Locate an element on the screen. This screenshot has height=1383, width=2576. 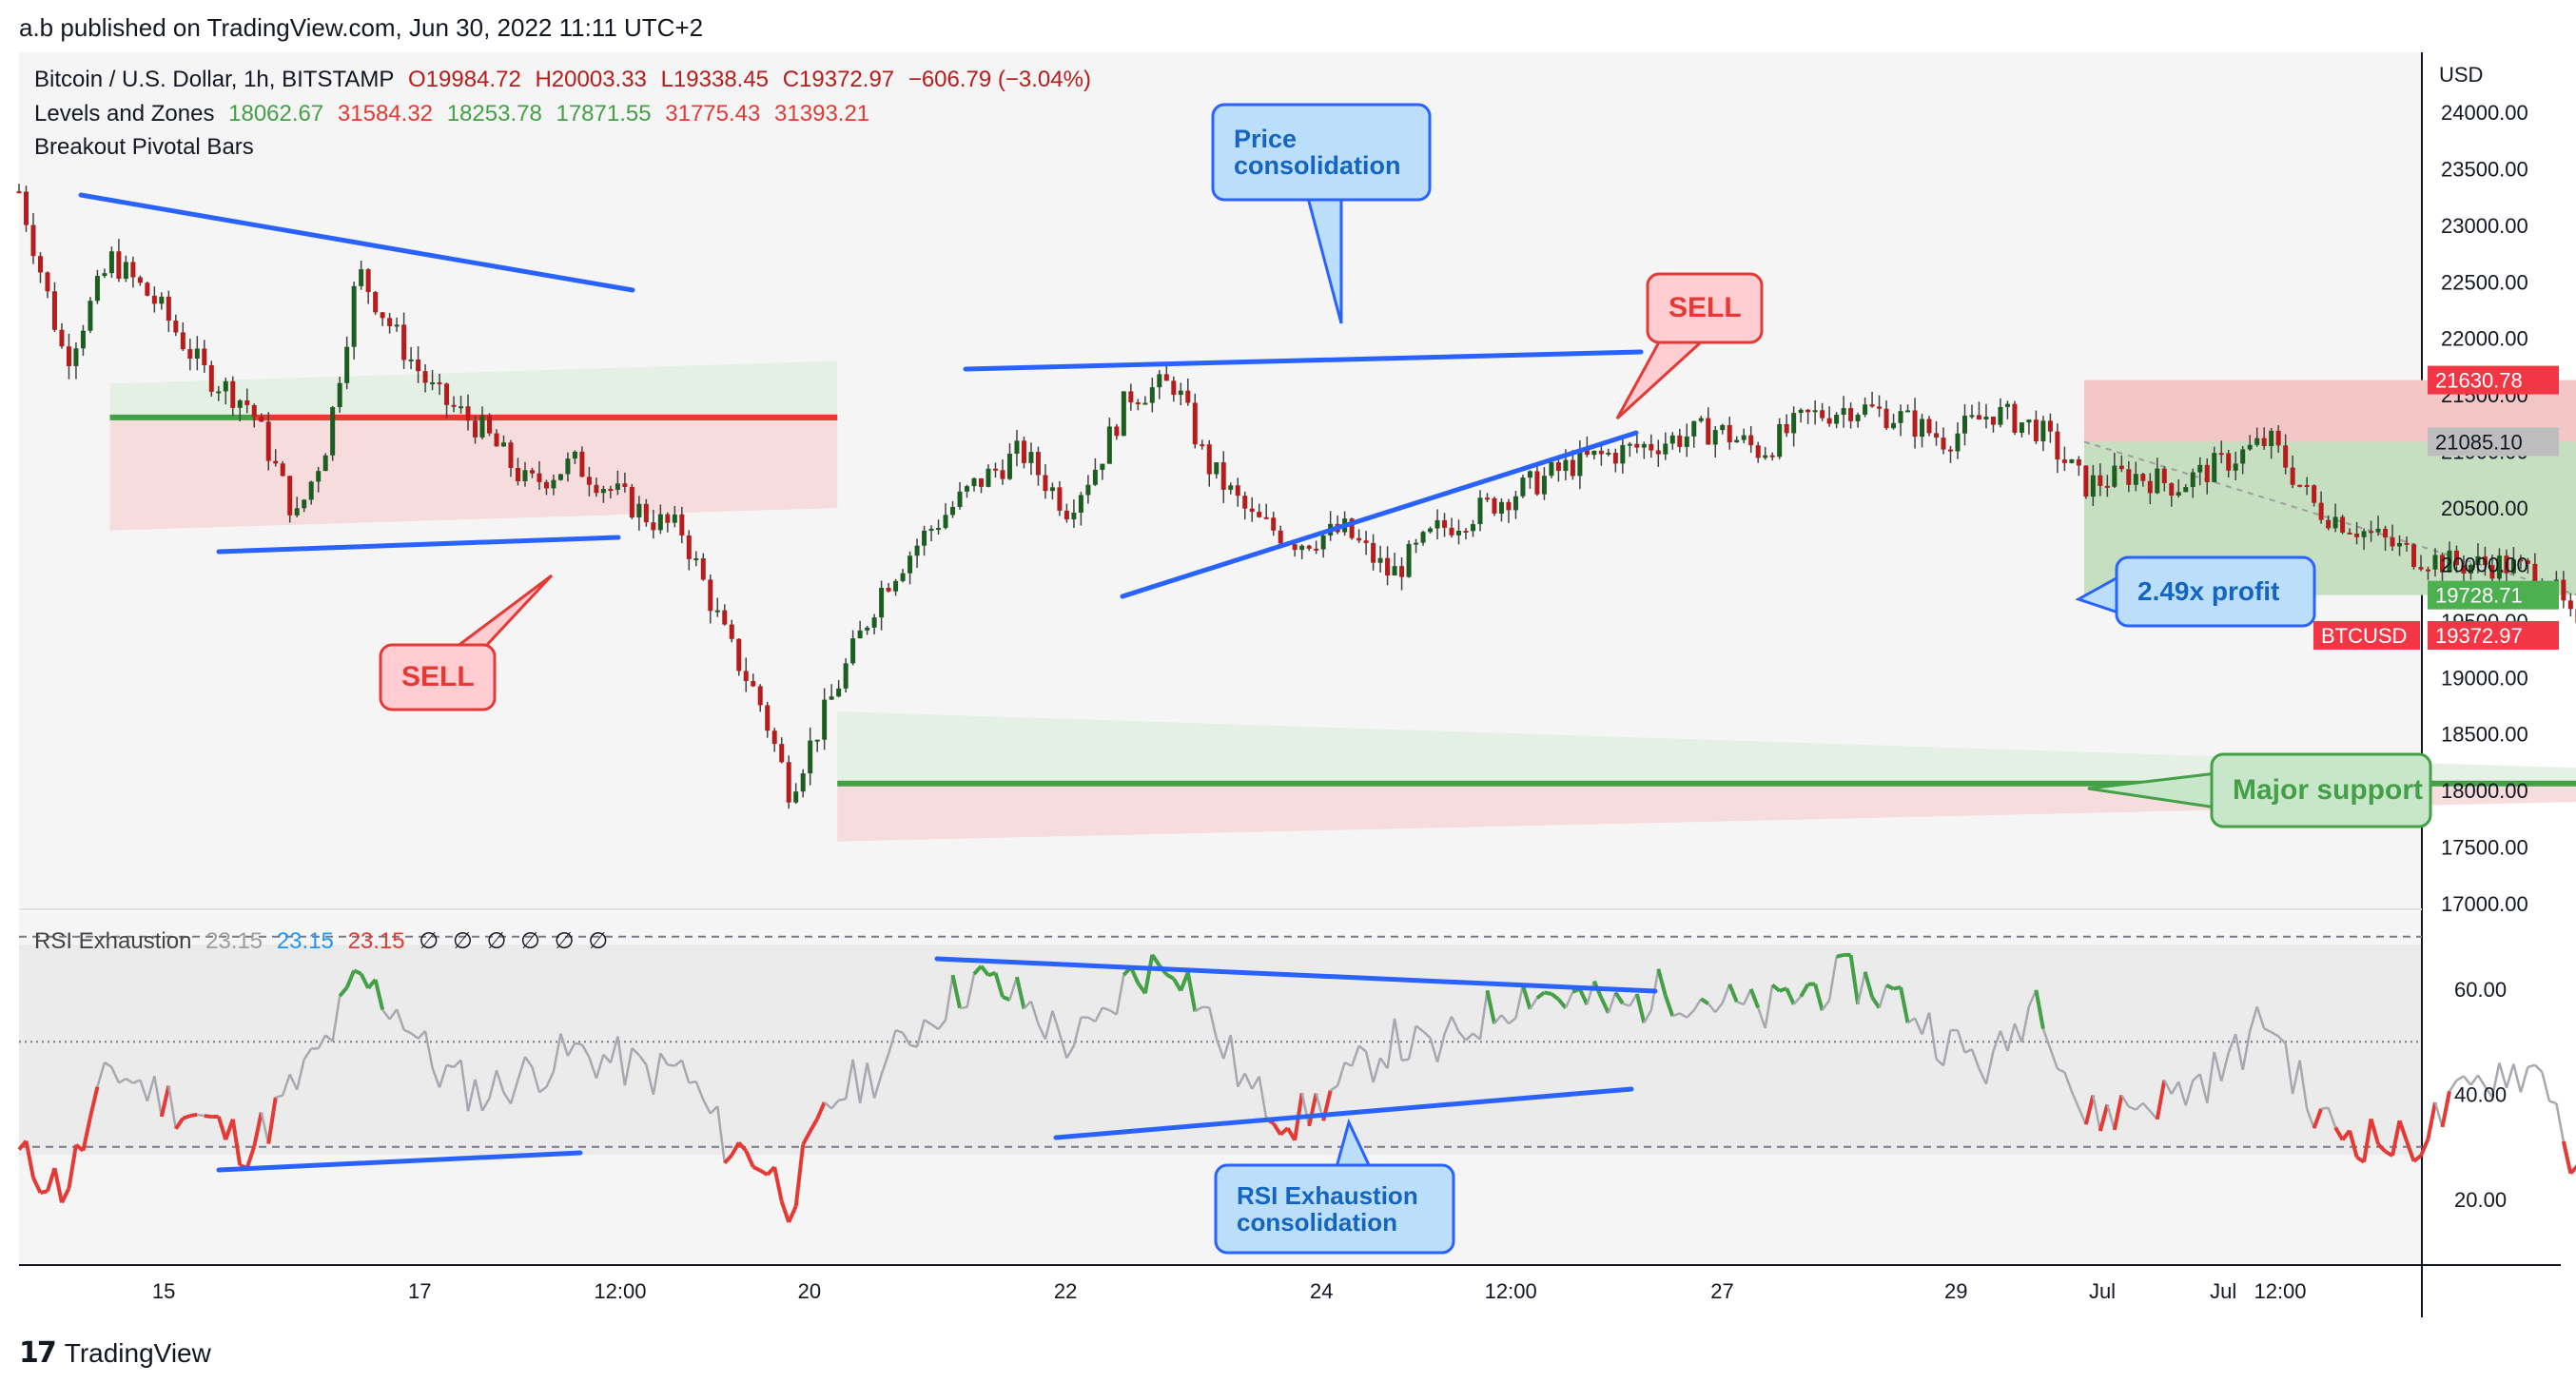
support-zone-green is located at coordinates (1706, 748).